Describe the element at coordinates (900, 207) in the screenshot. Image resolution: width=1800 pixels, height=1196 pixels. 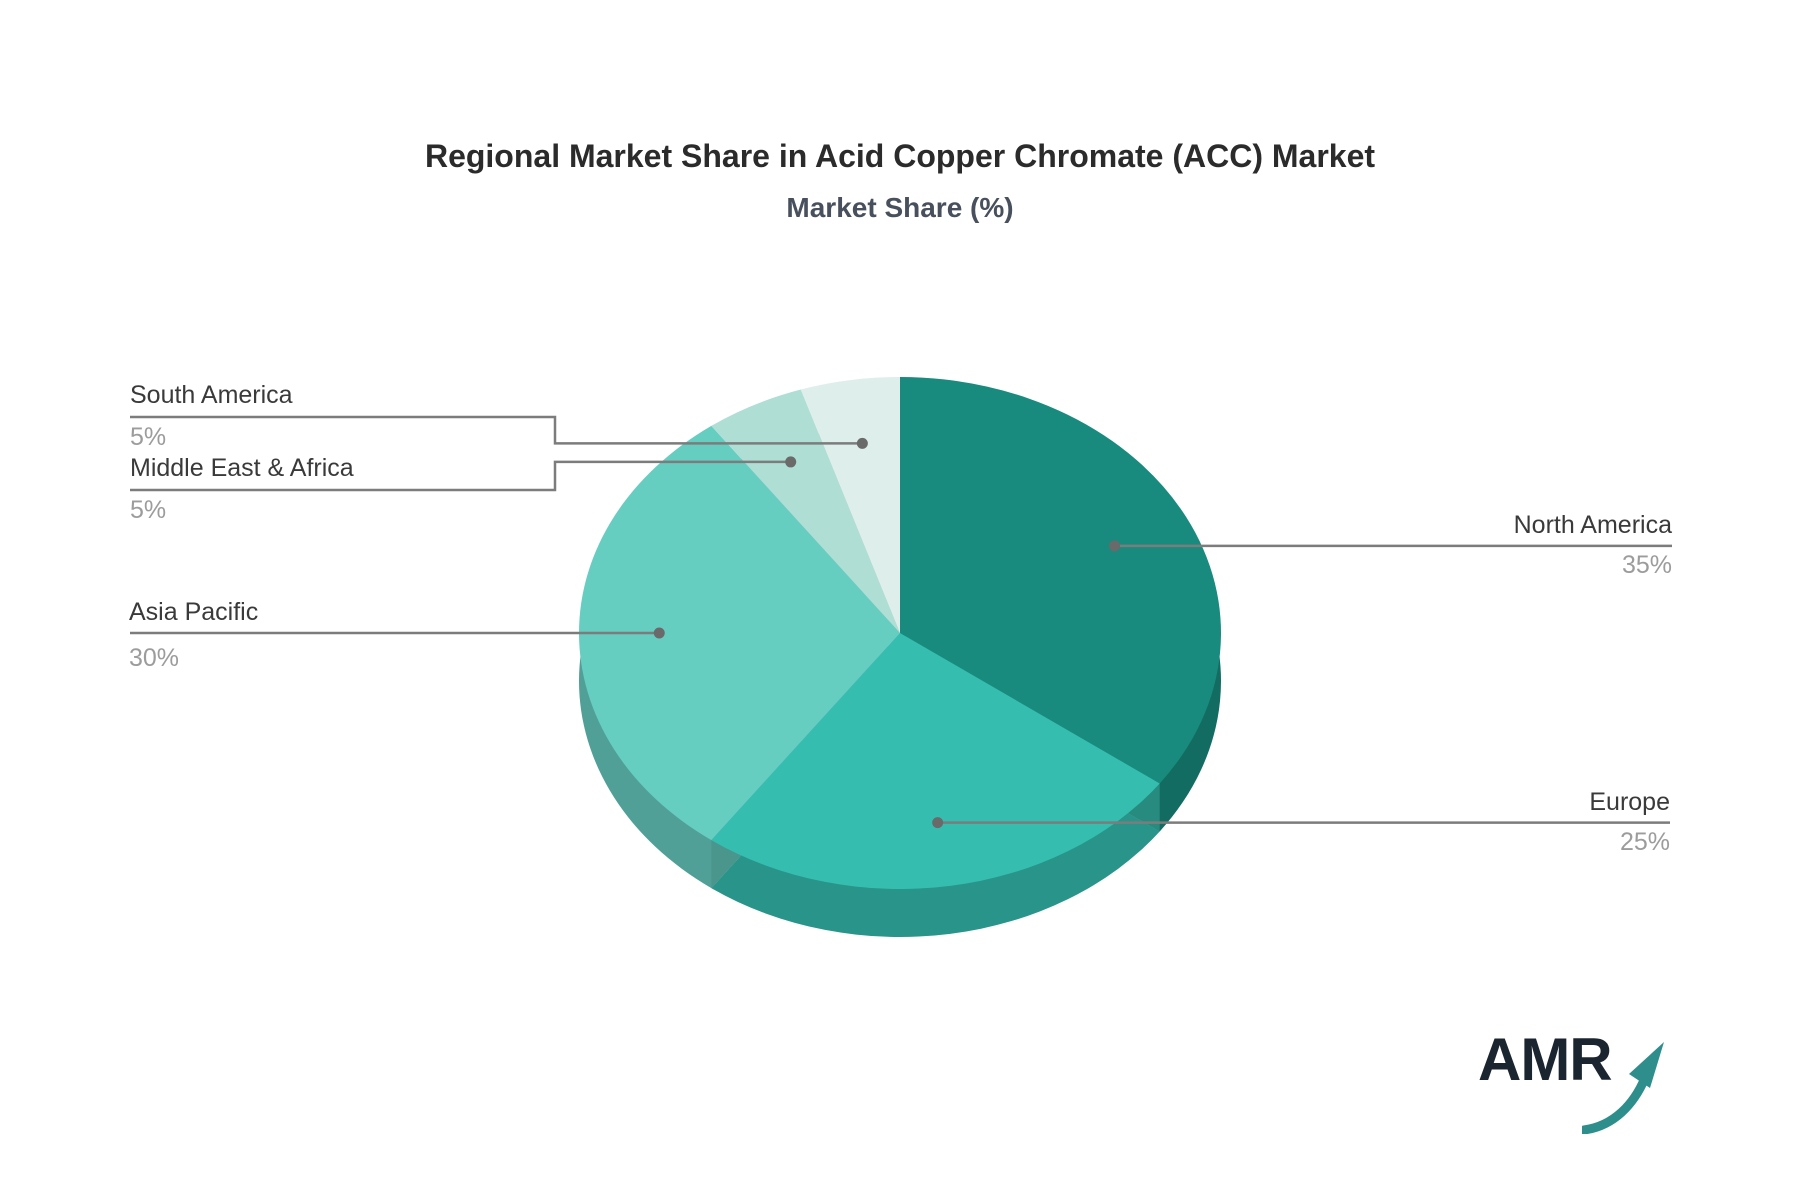
I see `chart-subtitle: Market Share (%)` at that location.